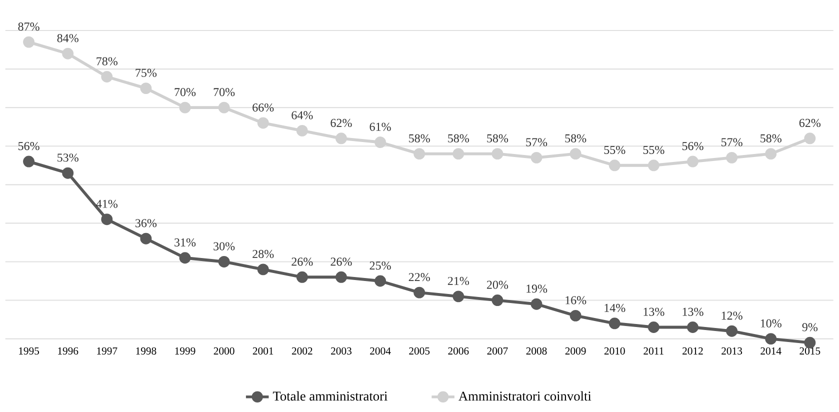 This screenshot has height=412, width=839. What do you see at coordinates (575, 351) in the screenshot?
I see `x-tick-label: 2009` at bounding box center [575, 351].